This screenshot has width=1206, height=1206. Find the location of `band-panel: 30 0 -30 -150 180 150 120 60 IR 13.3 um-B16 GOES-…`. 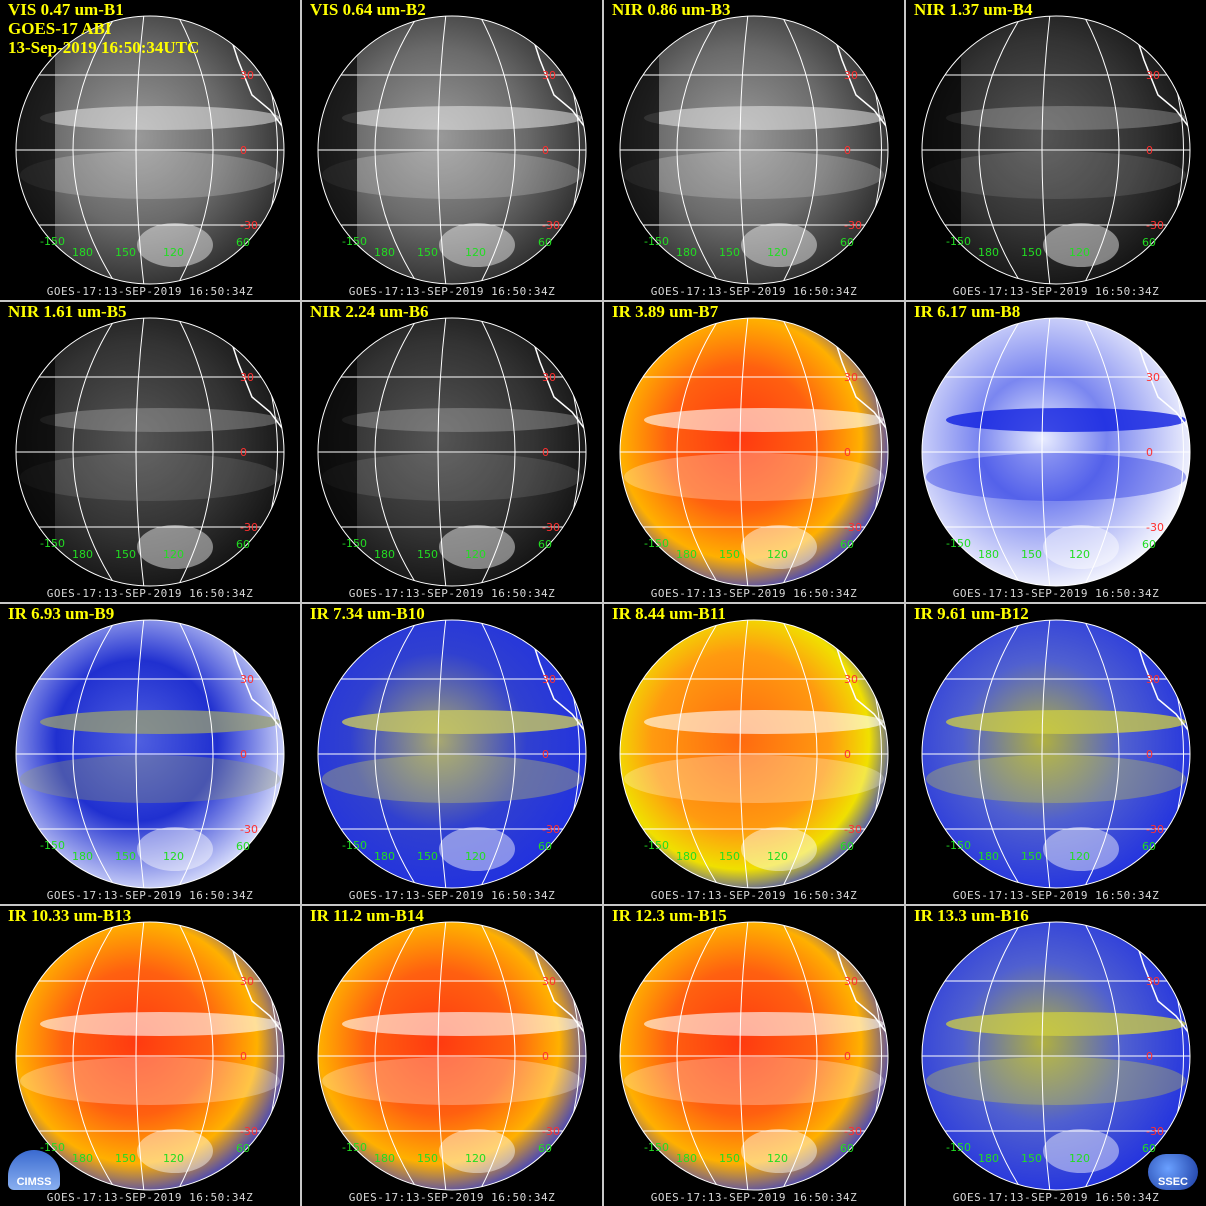

band-panel: 30 0 -30 -150 180 150 120 60 IR 13.3 um-B16 GOES-… is located at coordinates (1056, 1056).